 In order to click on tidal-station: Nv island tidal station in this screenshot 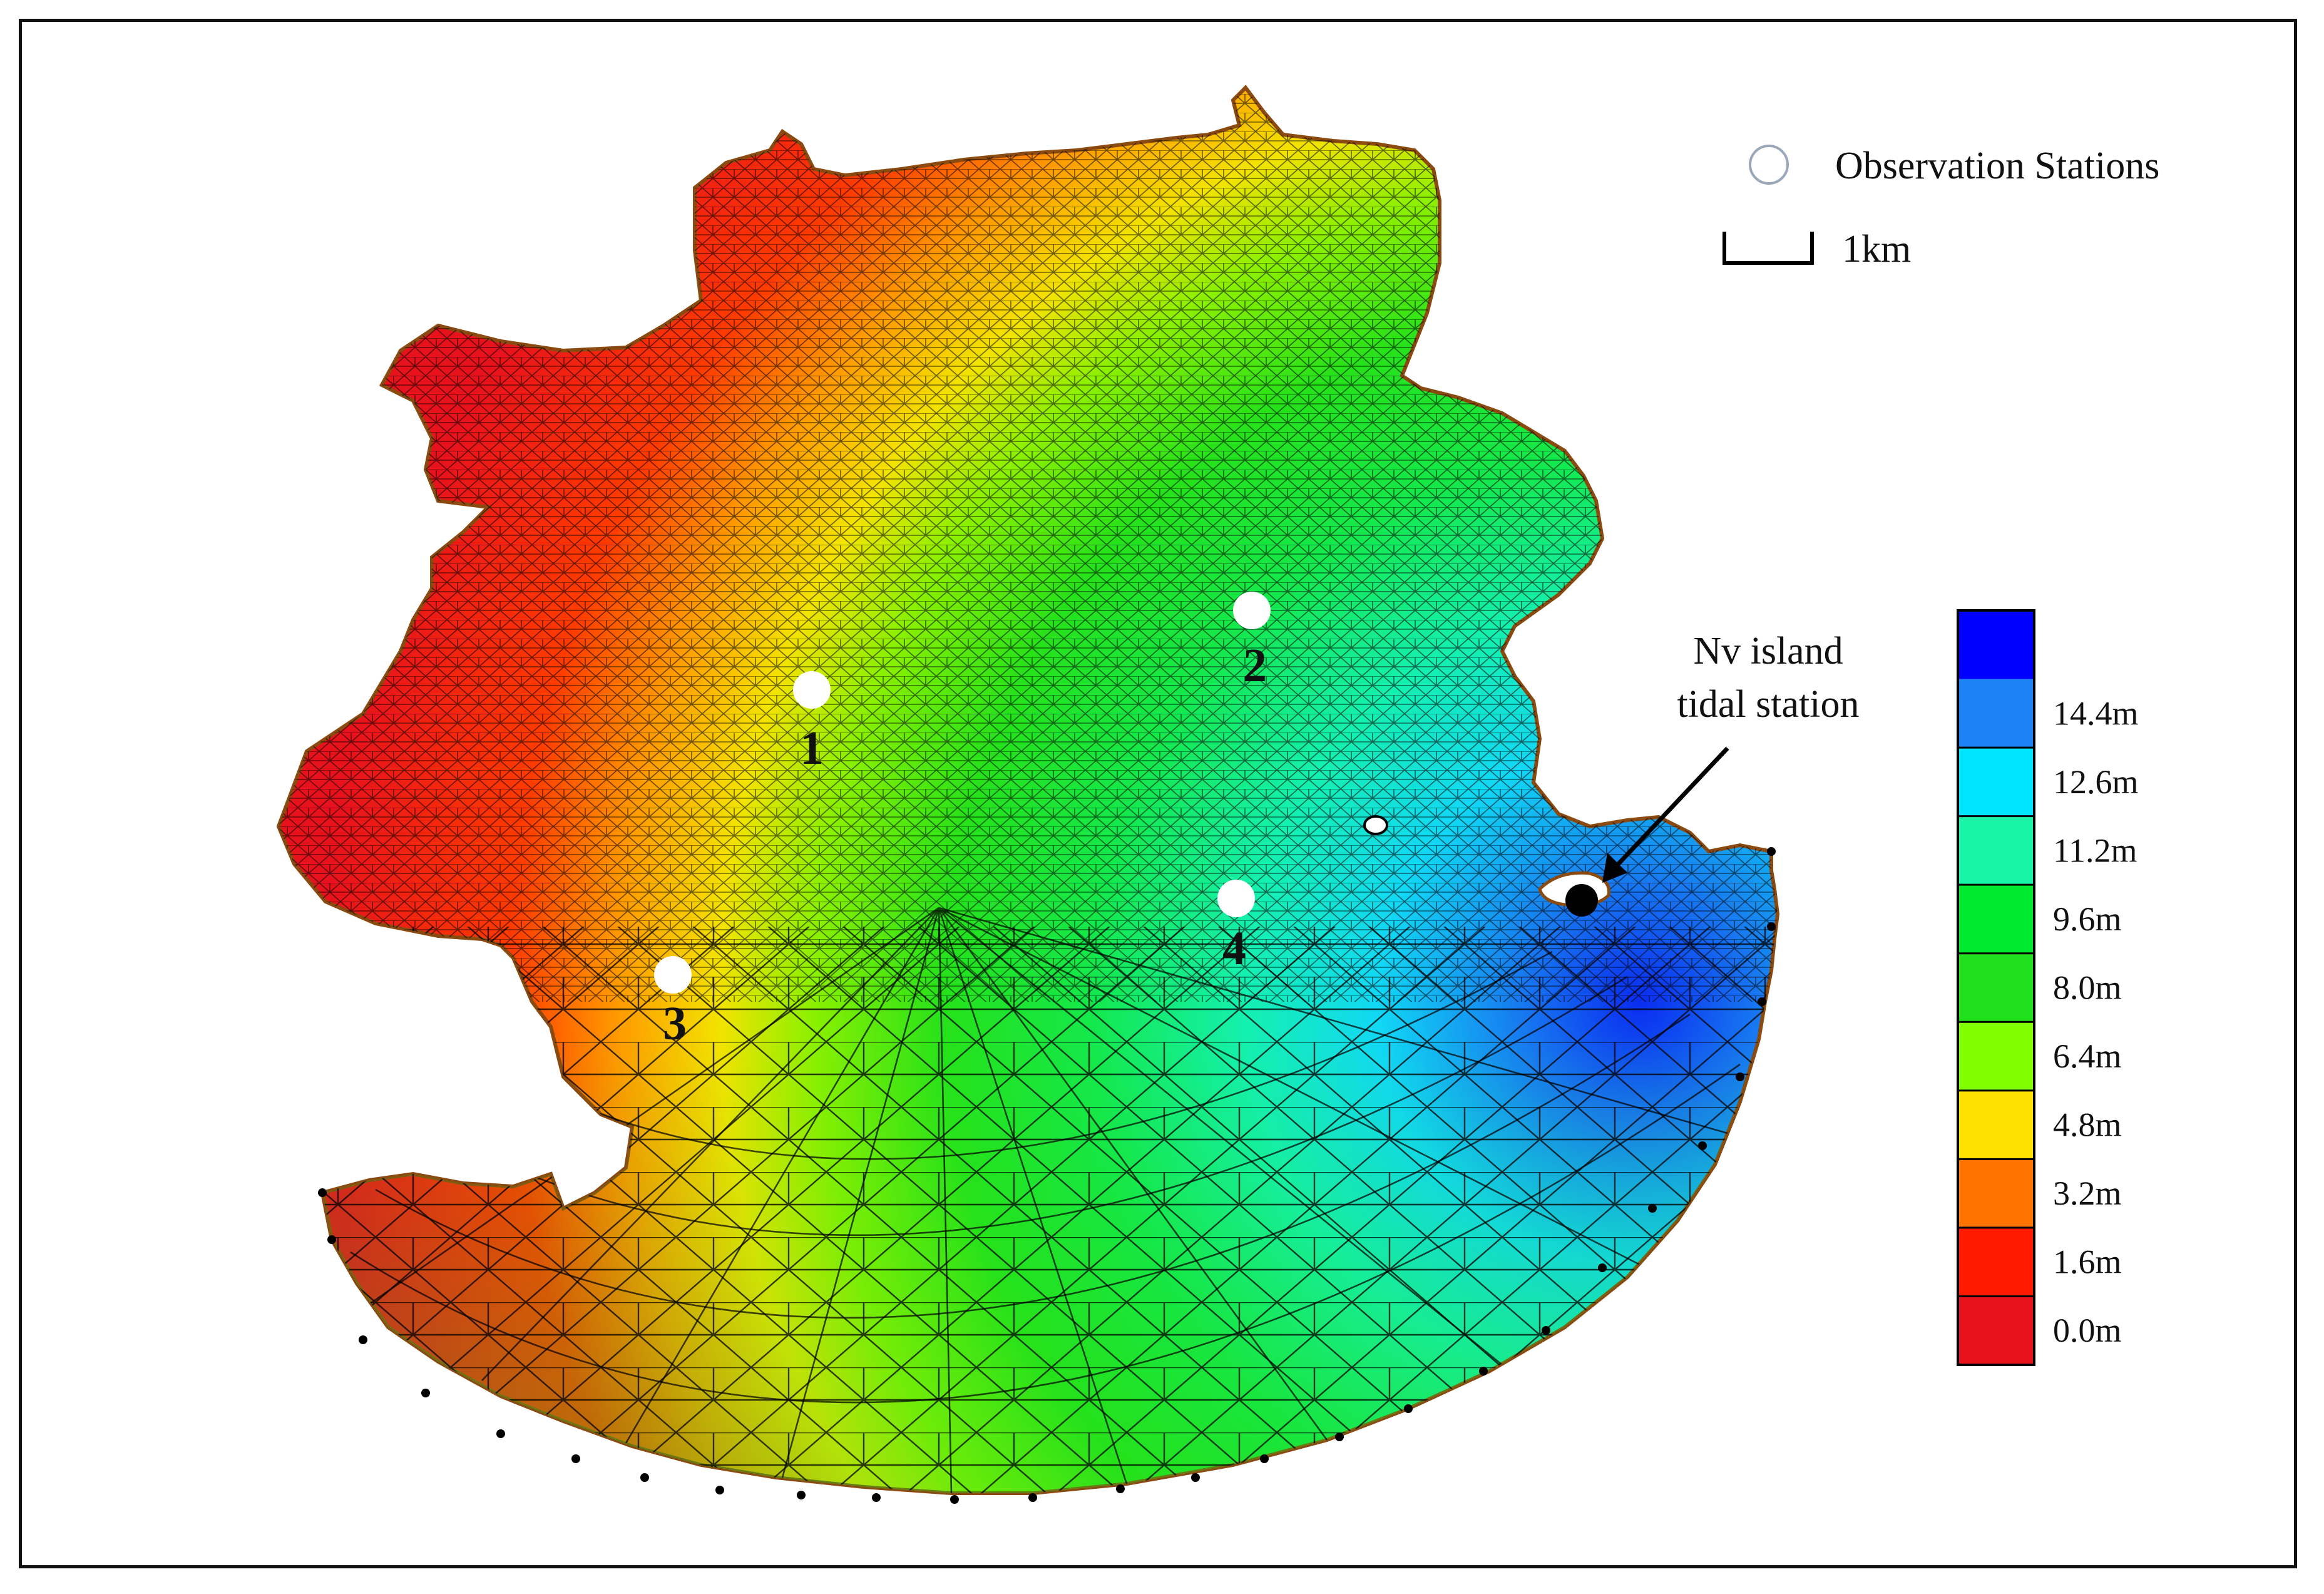, I will do `click(1712, 773)`.